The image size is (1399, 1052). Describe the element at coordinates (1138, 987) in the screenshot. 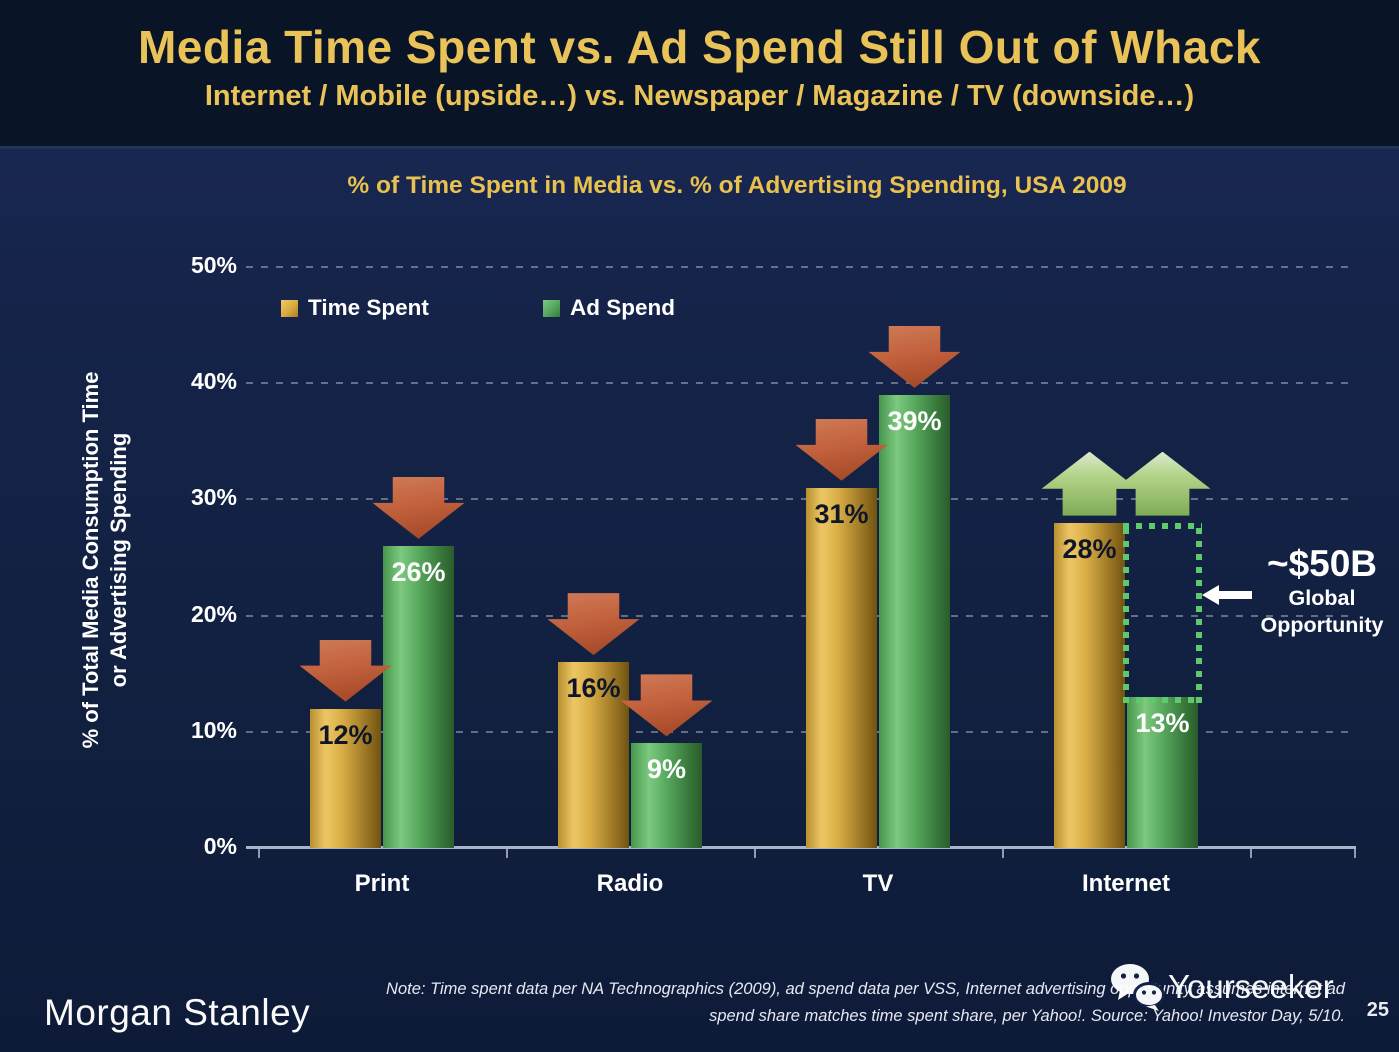

I see `wechat-icon` at that location.